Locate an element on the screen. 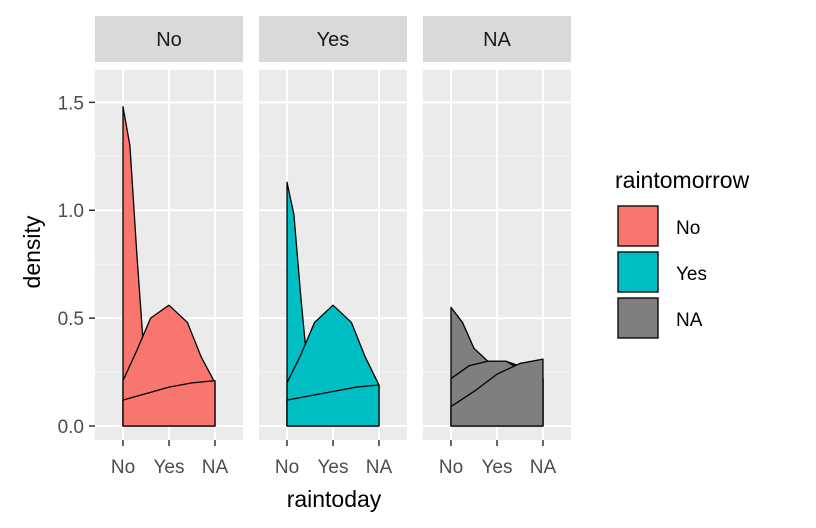 Image resolution: width=816 pixels, height=528 pixels. x-axis-title: raintoday is located at coordinates (334, 499).